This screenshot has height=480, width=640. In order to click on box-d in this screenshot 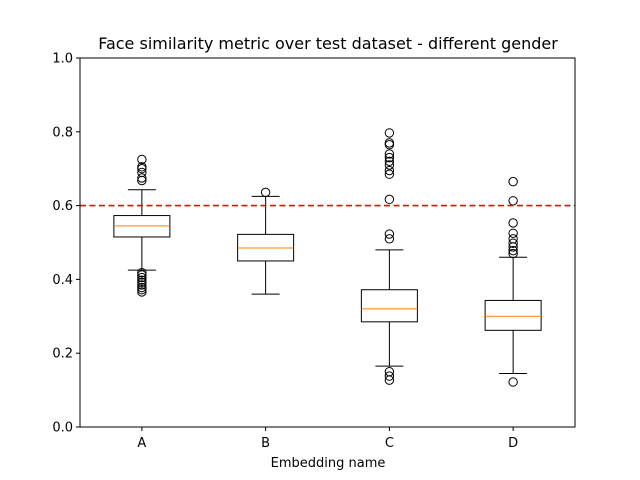, I will do `click(513, 315)`.